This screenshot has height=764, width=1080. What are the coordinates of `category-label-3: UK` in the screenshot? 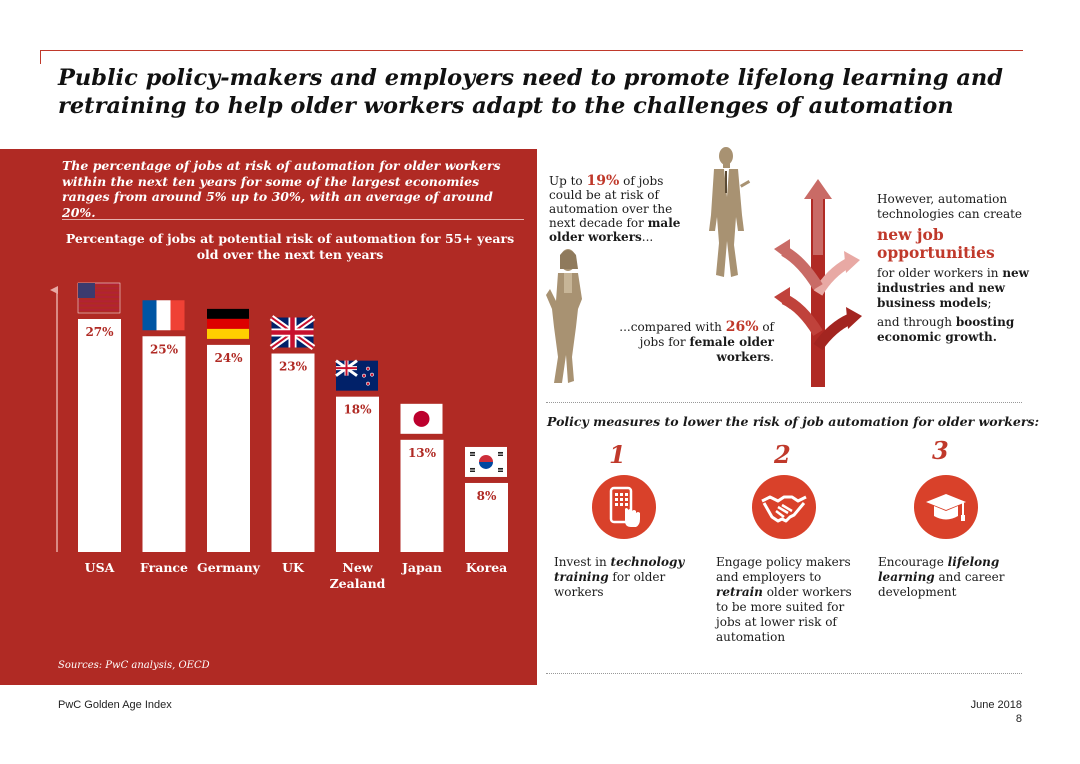 It's located at (293, 567).